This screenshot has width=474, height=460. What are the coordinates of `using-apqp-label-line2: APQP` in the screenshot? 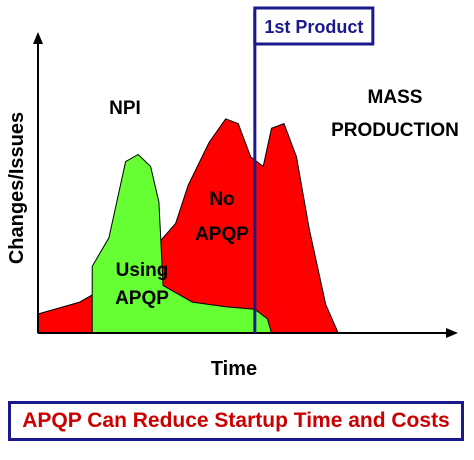 It's located at (142, 298).